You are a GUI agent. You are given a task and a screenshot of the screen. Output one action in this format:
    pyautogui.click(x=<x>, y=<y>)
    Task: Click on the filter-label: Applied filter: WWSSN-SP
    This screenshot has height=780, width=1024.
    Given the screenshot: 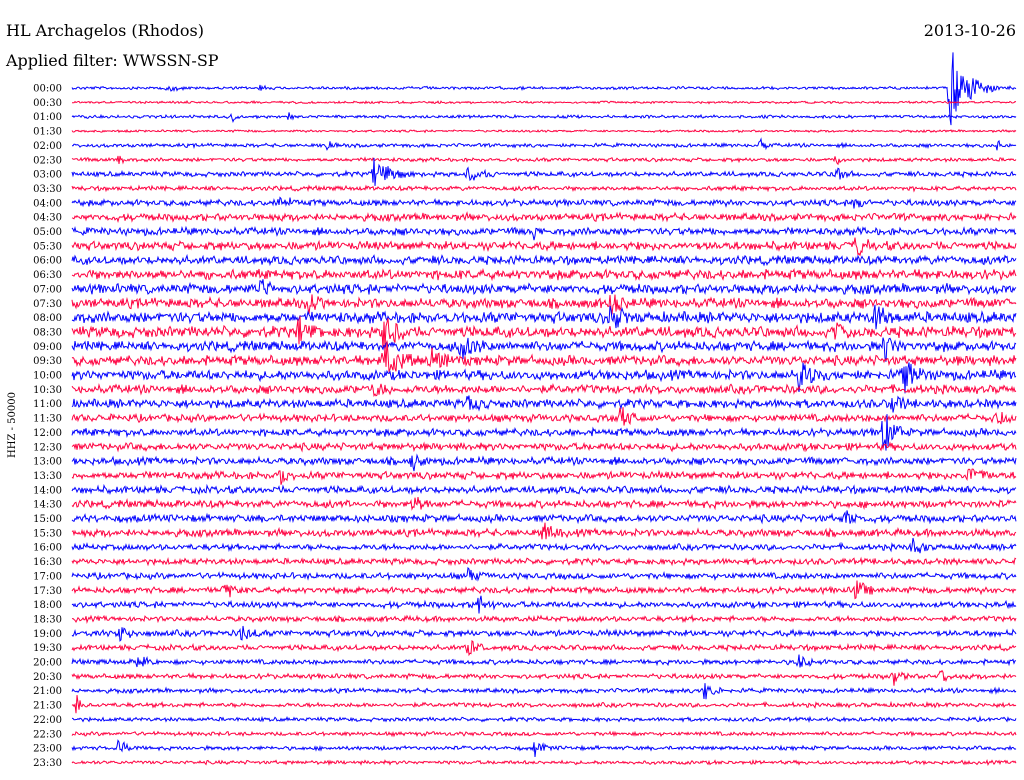 What is the action you would take?
    pyautogui.click(x=112, y=60)
    